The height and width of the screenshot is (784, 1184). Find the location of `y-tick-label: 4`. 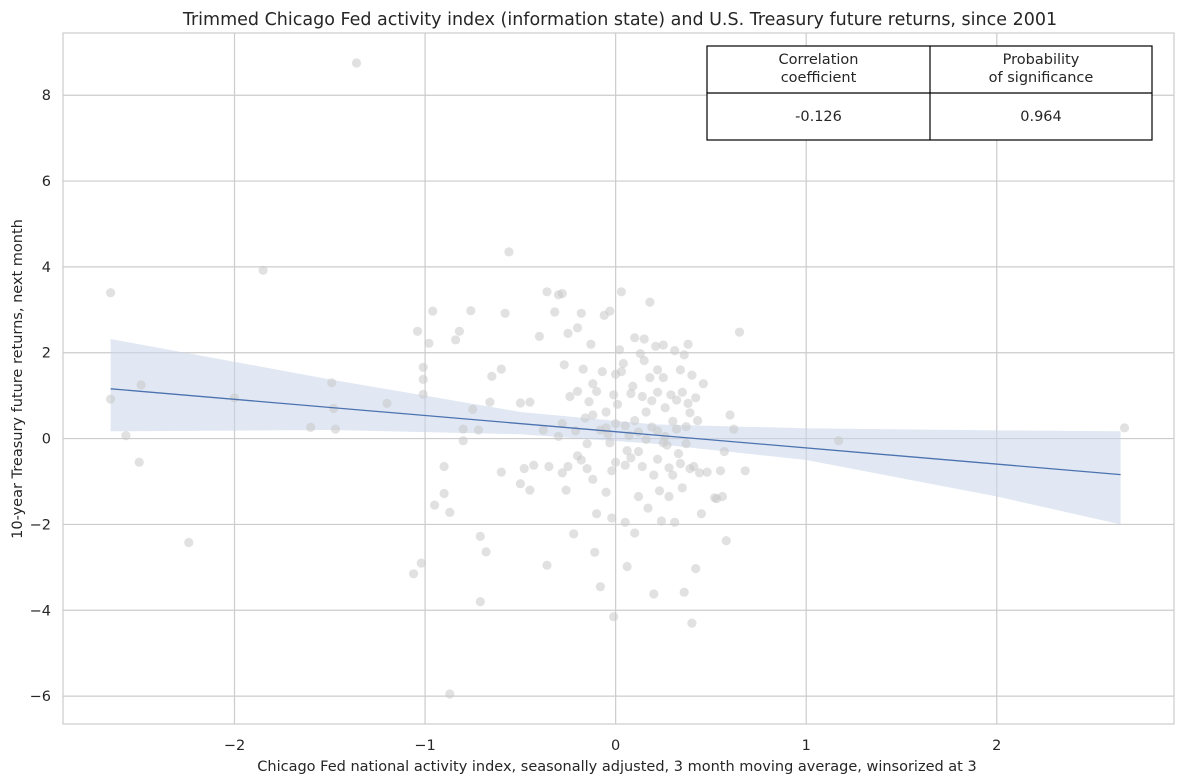

y-tick-label: 4 is located at coordinates (46, 268).